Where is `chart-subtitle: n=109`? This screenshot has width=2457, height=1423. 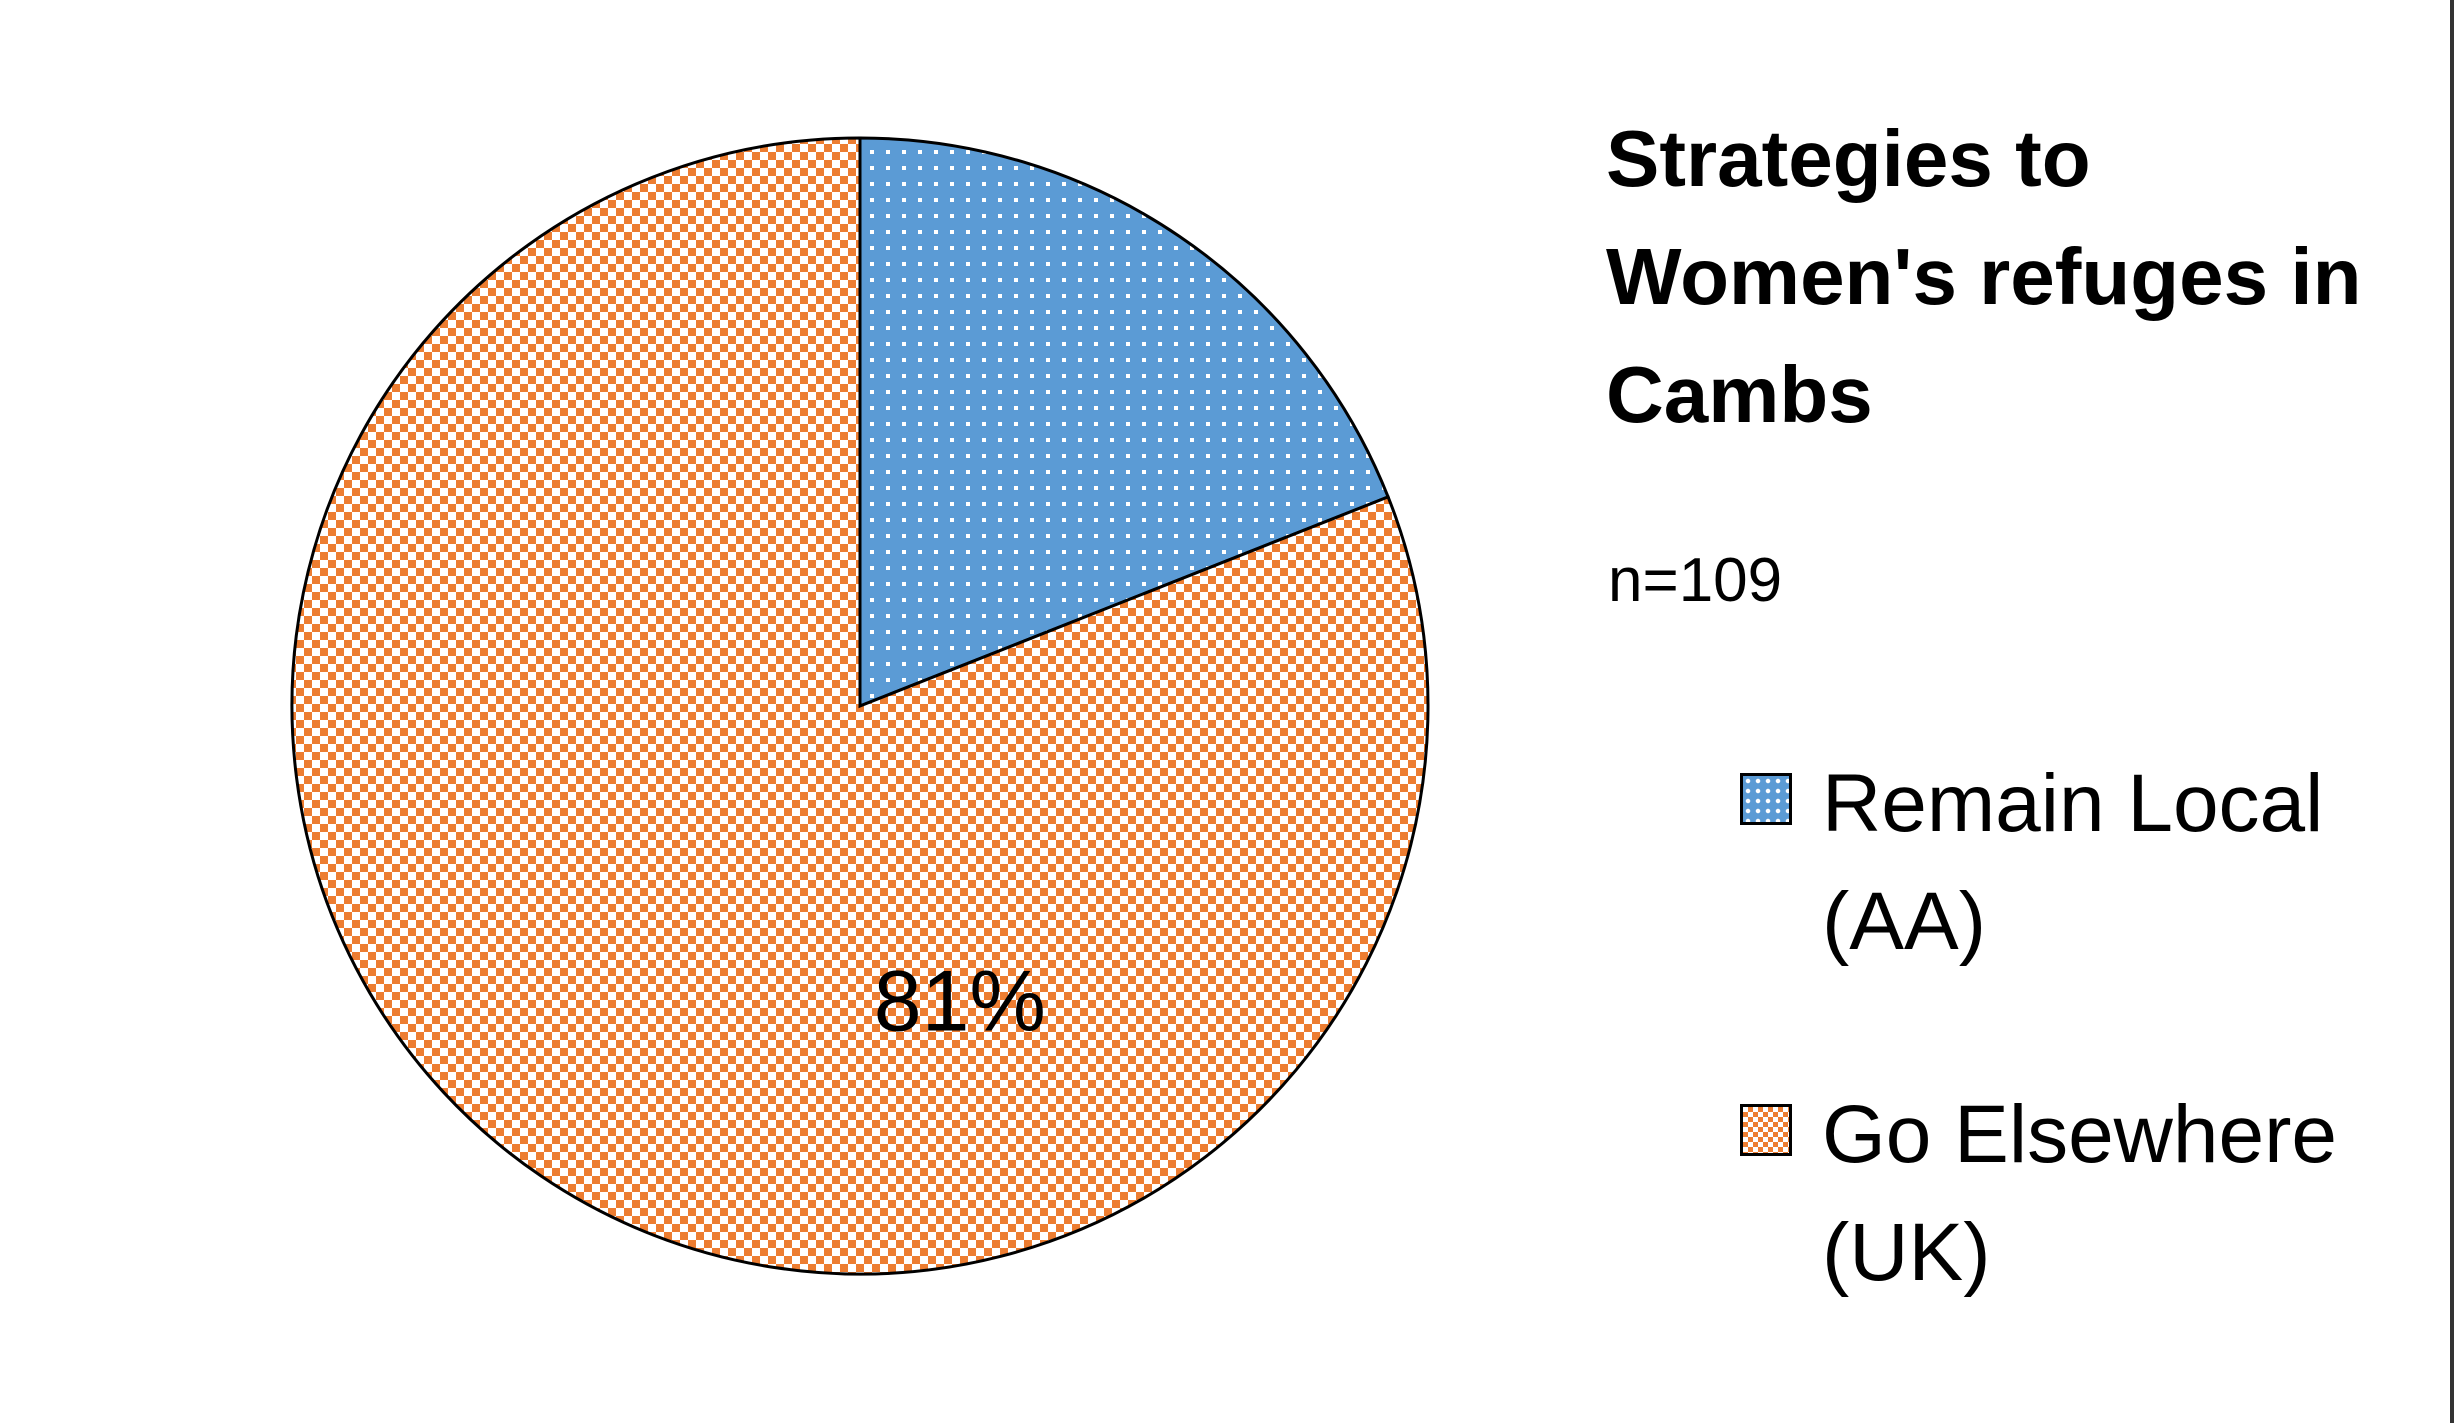
chart-subtitle: n=109 is located at coordinates (1695, 580).